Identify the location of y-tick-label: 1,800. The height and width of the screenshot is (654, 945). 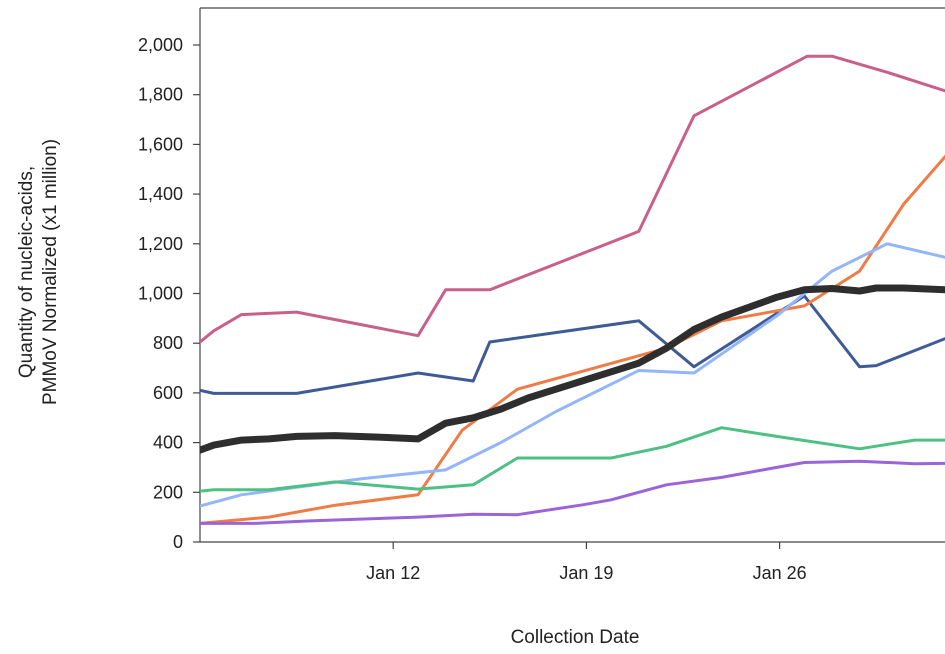
(160, 95).